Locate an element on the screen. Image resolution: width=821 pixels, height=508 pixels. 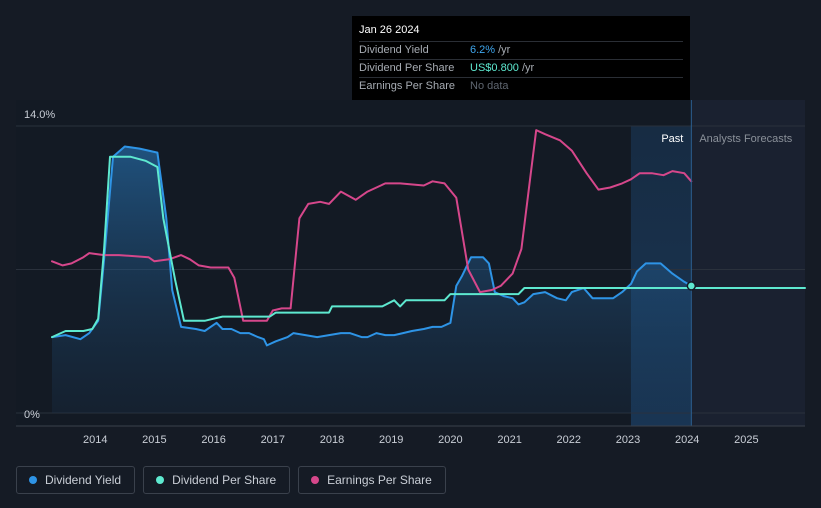
x-tick-label: 2015 is located at coordinates (154, 440).